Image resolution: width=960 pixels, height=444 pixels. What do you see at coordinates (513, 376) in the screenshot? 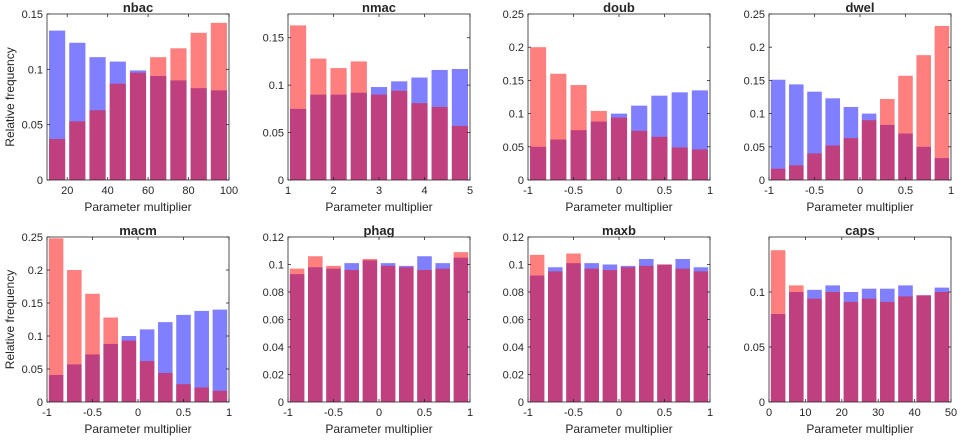
I see `y-tick-label: 0.02` at bounding box center [513, 376].